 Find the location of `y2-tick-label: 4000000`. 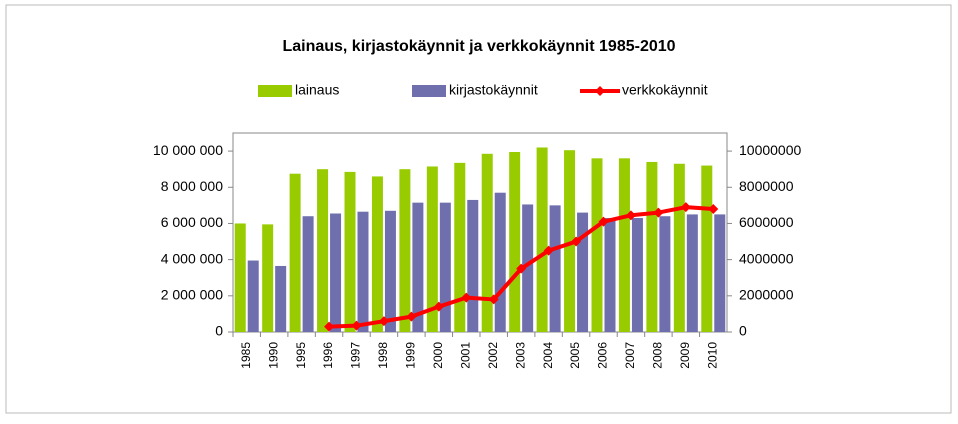

y2-tick-label: 4000000 is located at coordinates (766, 258).